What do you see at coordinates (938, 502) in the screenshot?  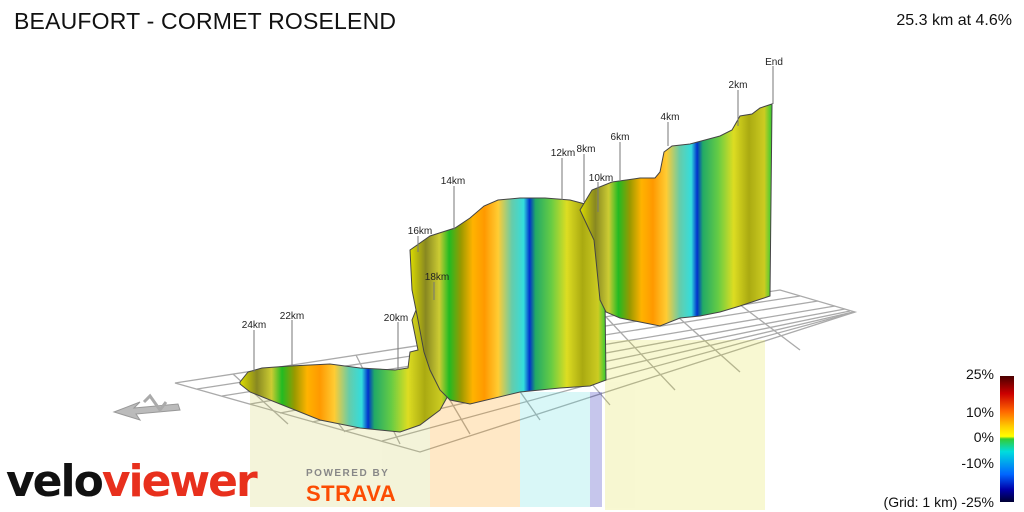 I see `legend-label-bottom: (Grid: 1 km) -25%` at bounding box center [938, 502].